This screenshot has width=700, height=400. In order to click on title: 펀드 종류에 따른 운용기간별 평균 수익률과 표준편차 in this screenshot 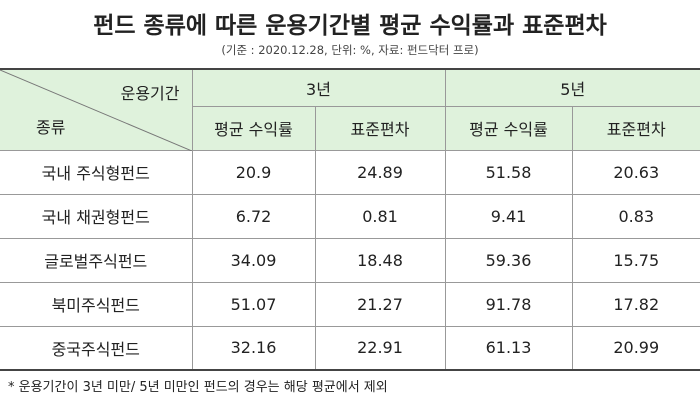, I will do `click(350, 26)`.